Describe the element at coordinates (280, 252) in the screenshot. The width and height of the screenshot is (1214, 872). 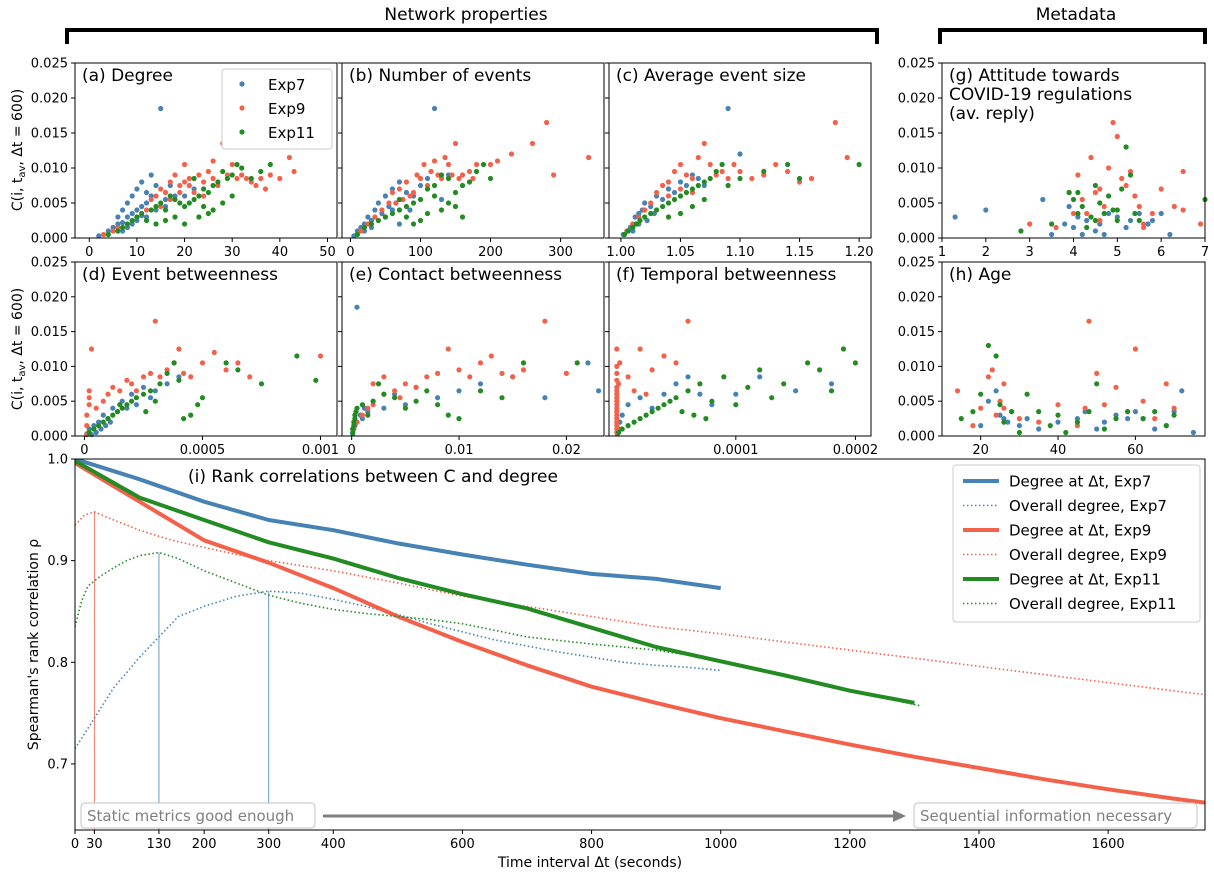
I see `x-tick-label: 40` at that location.